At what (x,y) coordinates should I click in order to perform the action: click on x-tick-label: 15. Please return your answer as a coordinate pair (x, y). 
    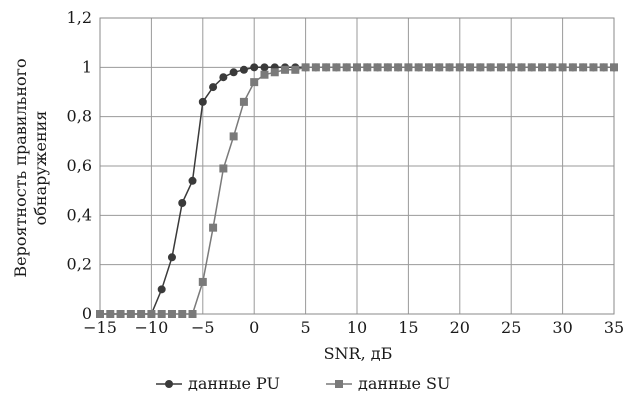
    Looking at the image, I should click on (408, 327).